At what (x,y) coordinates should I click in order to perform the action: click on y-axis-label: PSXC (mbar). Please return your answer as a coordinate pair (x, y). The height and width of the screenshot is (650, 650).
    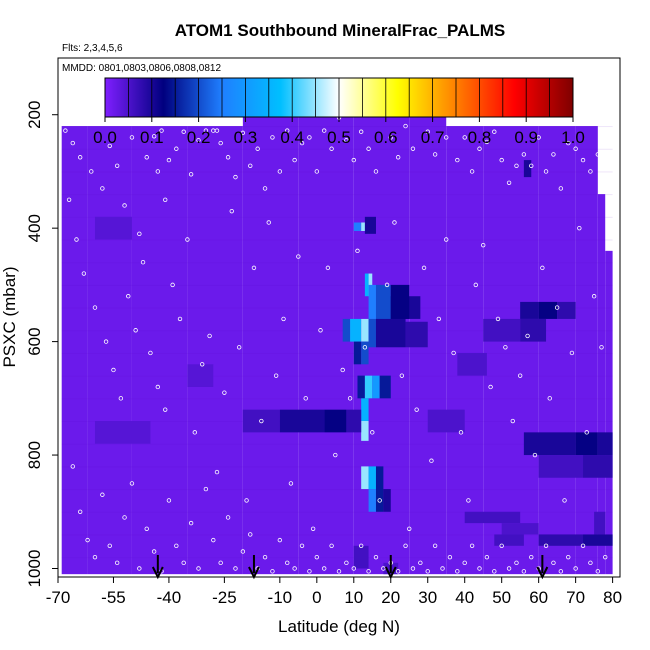
    Looking at the image, I should click on (9, 316).